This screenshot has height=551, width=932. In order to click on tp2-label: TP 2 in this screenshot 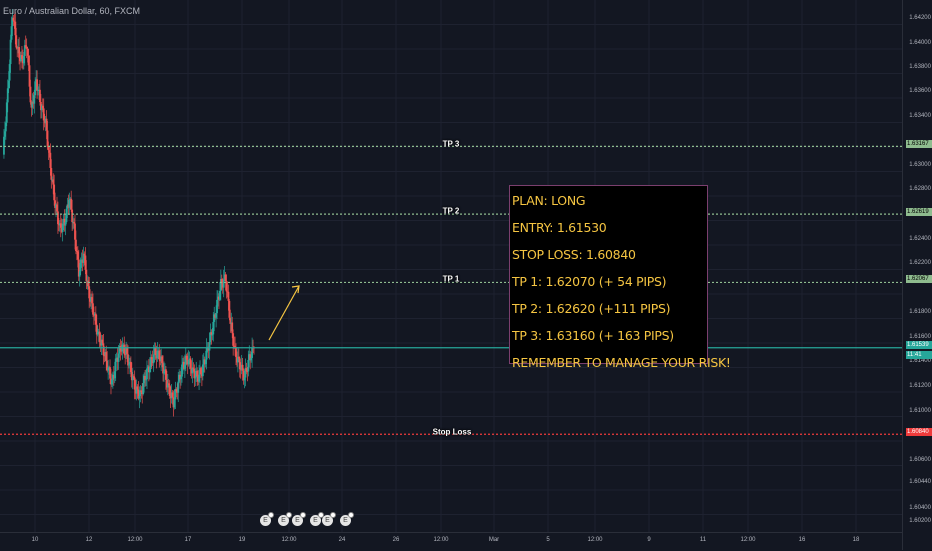, I will do `click(451, 211)`.